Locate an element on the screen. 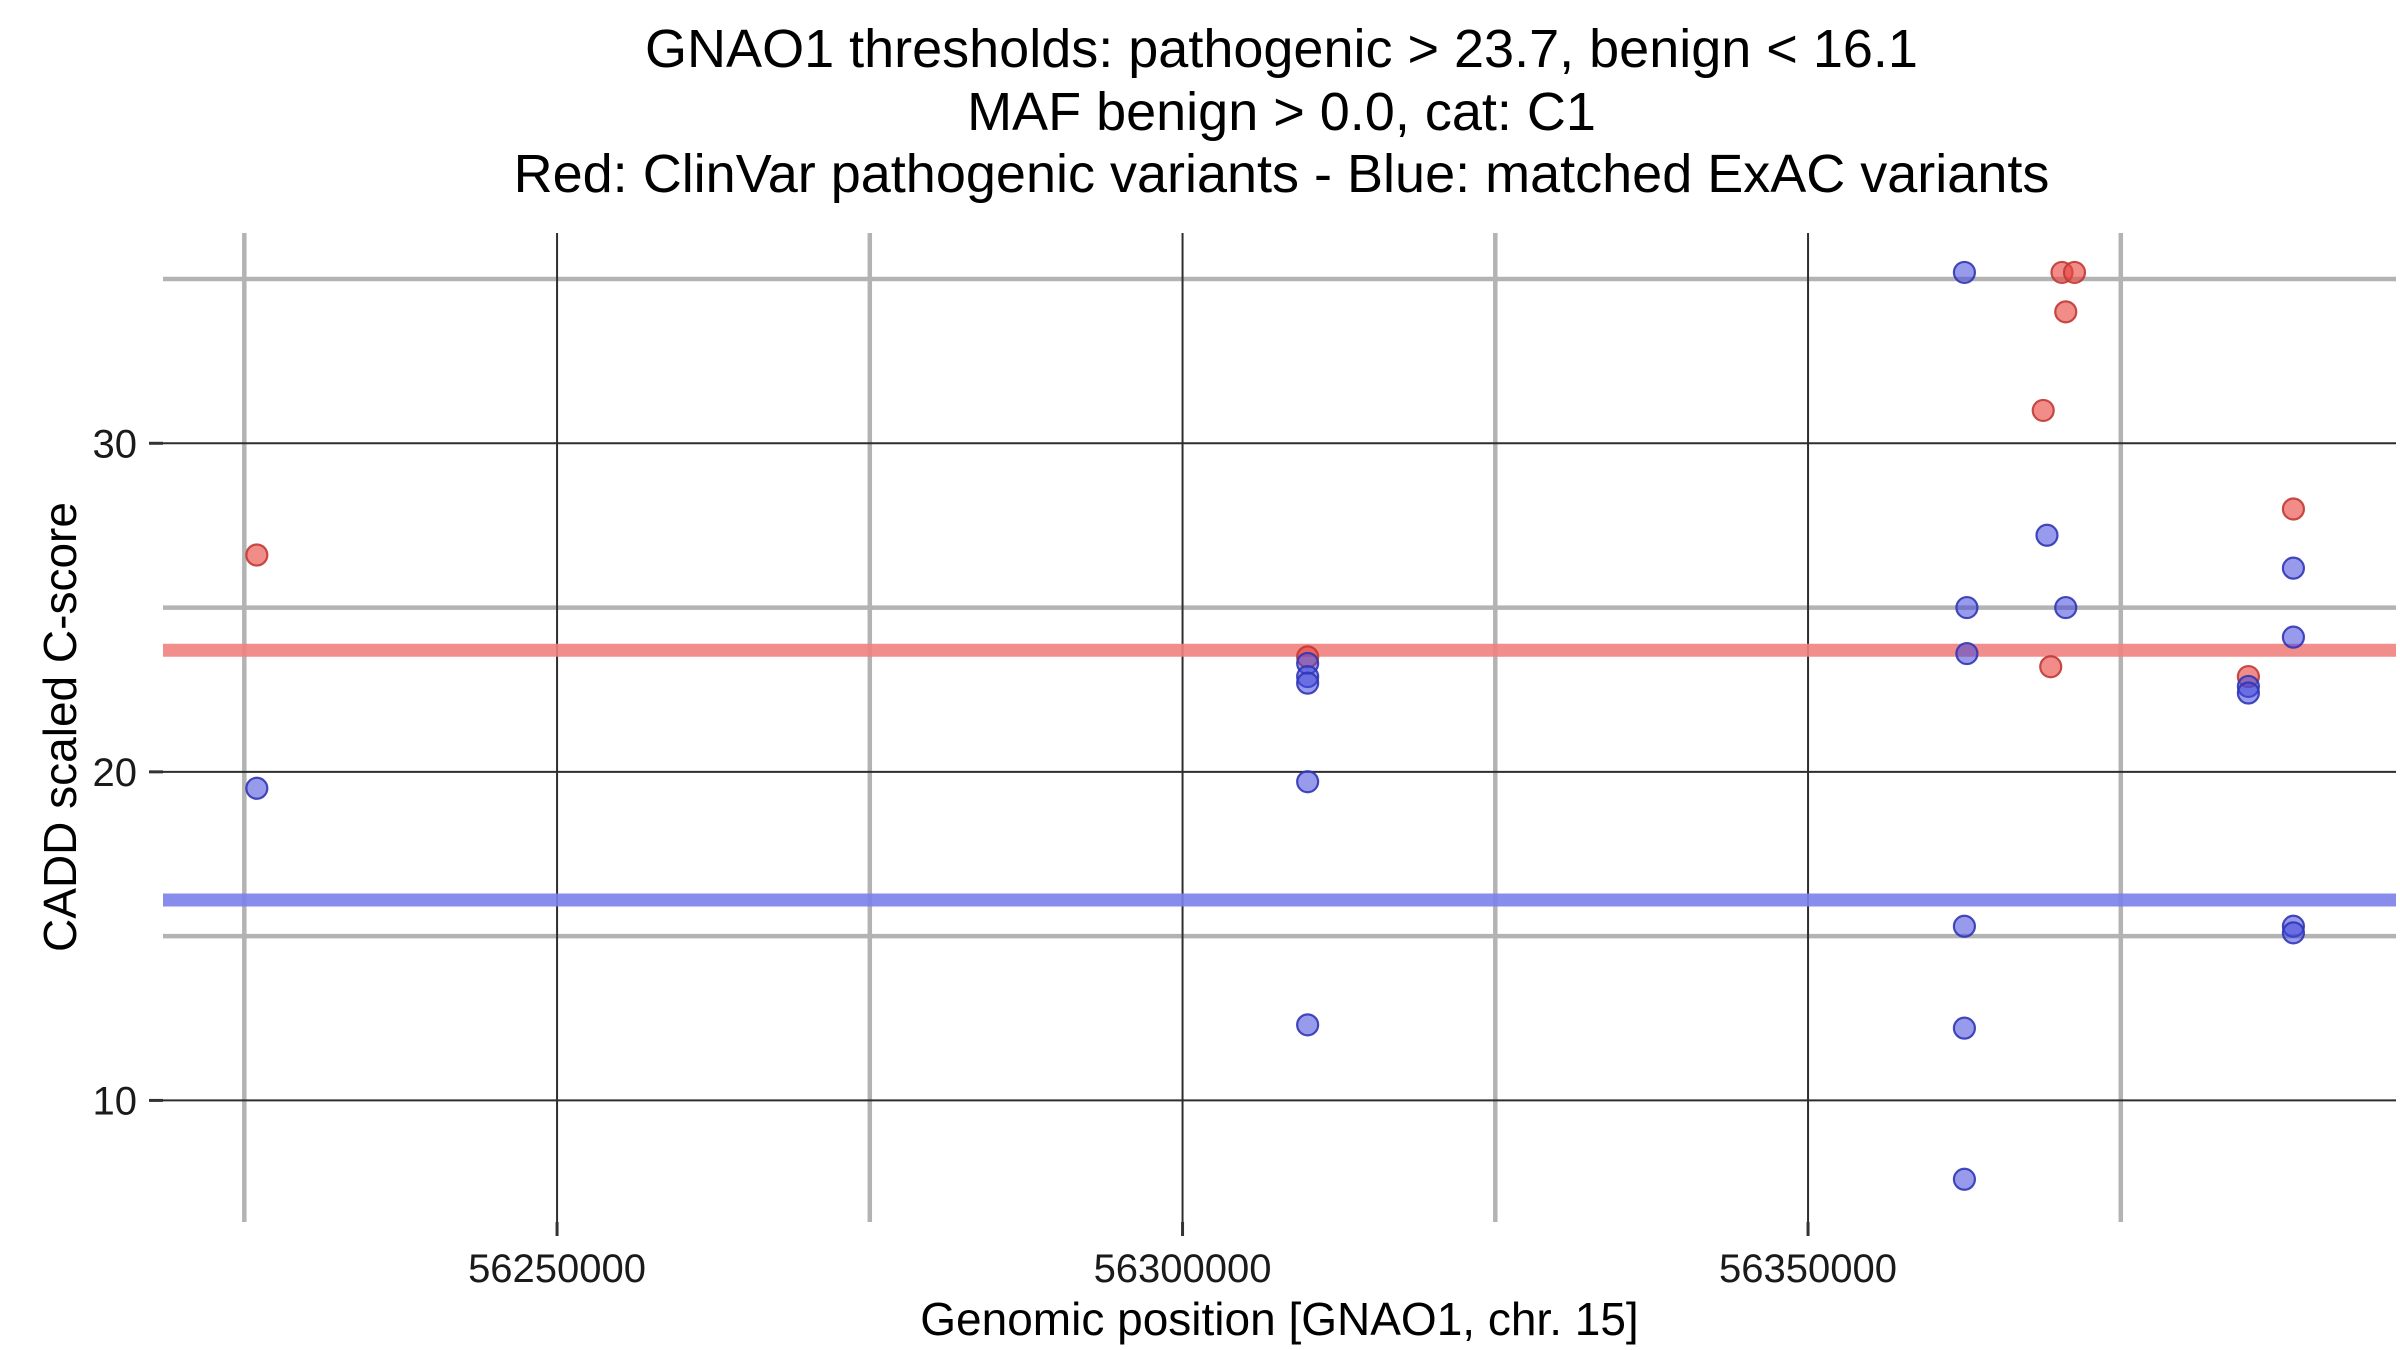 This screenshot has width=2400, height=1350. y-tick-label: 30 is located at coordinates (115, 444).